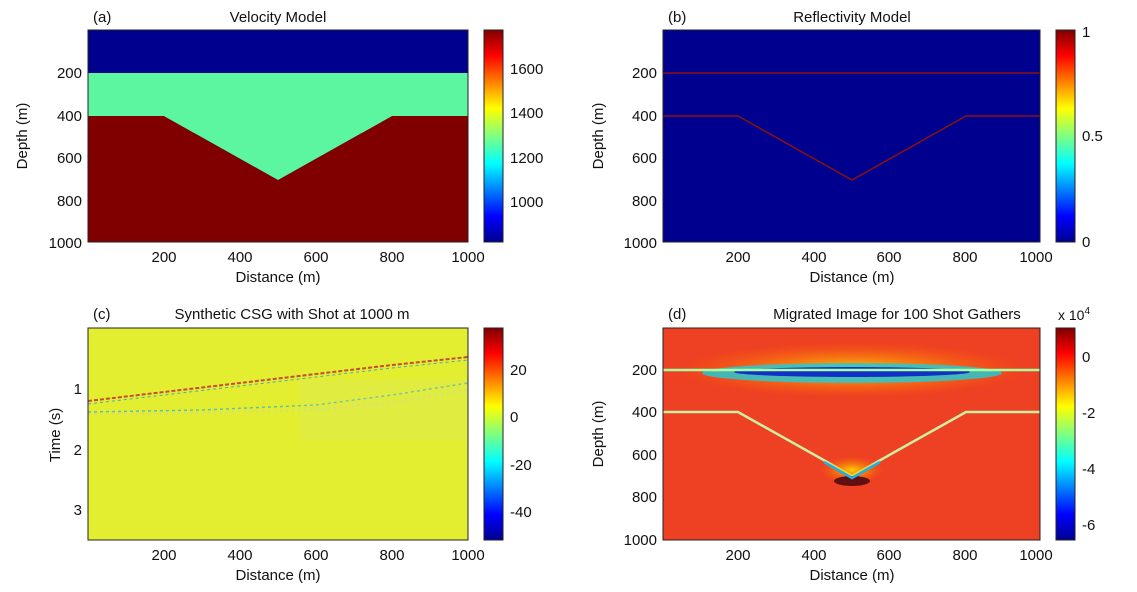  What do you see at coordinates (813, 257) in the screenshot?
I see `panel-b-xtick: 400` at bounding box center [813, 257].